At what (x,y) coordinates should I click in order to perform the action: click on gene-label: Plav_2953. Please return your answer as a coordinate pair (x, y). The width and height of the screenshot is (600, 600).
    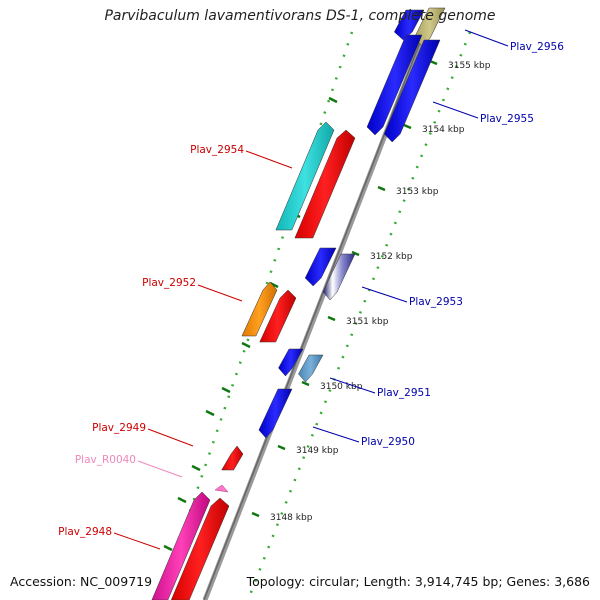
    Looking at the image, I should click on (436, 302).